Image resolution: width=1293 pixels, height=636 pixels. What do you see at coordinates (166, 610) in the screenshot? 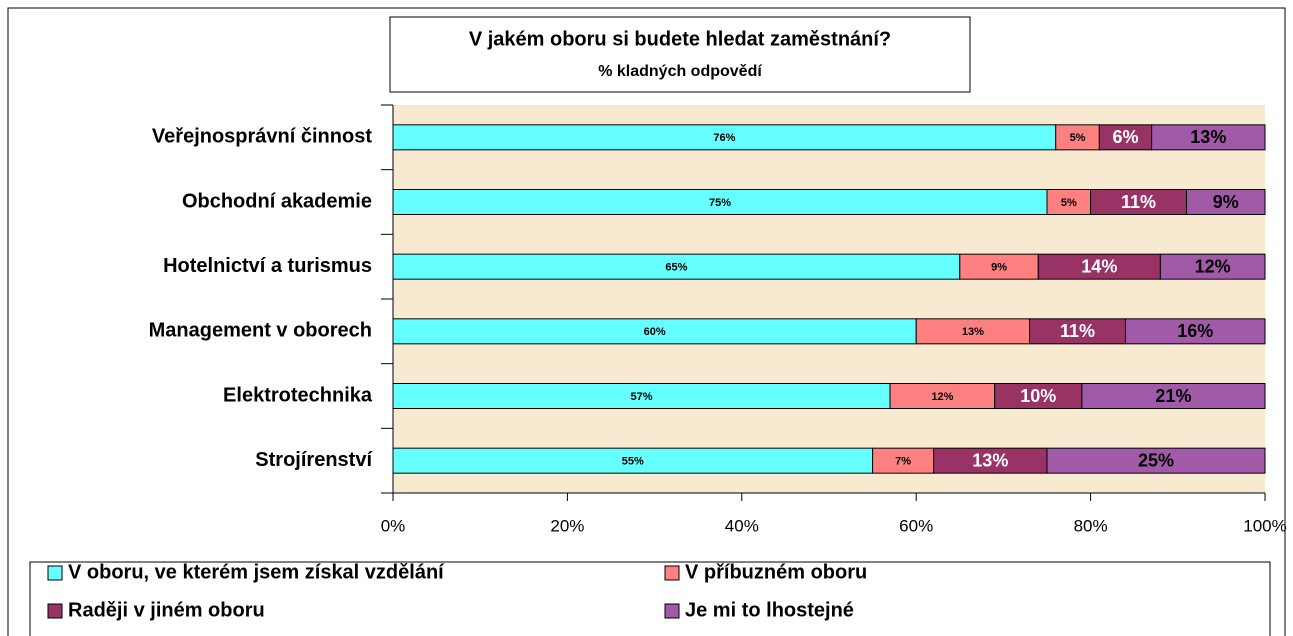
I see `legend-label: Raději v jiném oboru` at bounding box center [166, 610].